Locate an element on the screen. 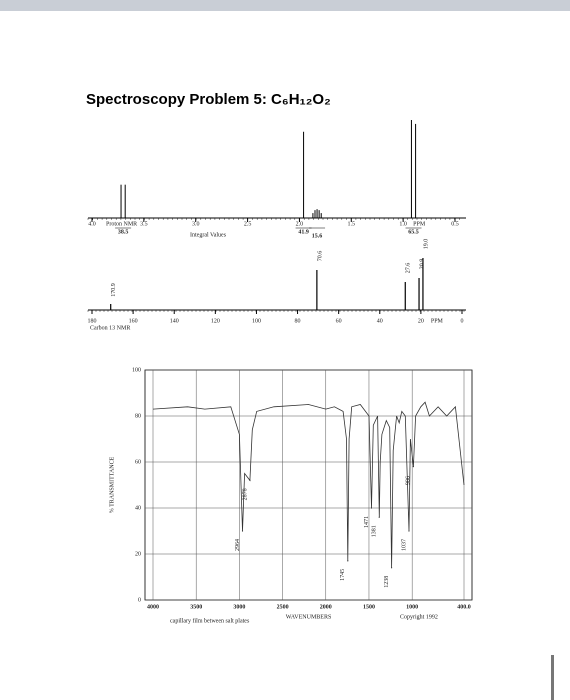  peak-label: 986 is located at coordinates (409, 480).